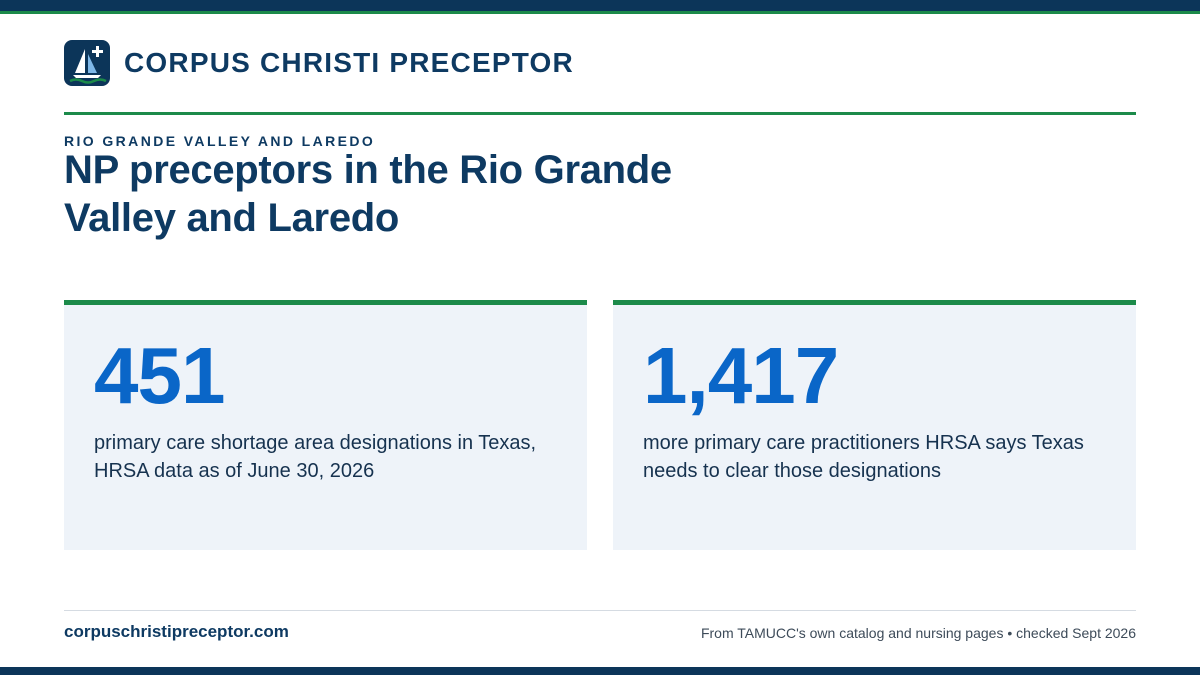 The width and height of the screenshot is (1200, 675). Describe the element at coordinates (741, 375) in the screenshot. I see `stat-value: 1,417` at that location.